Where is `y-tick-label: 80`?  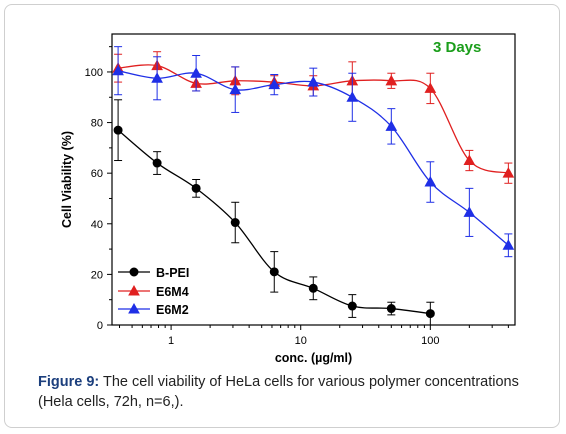 y-tick-label: 80 is located at coordinates (97, 124).